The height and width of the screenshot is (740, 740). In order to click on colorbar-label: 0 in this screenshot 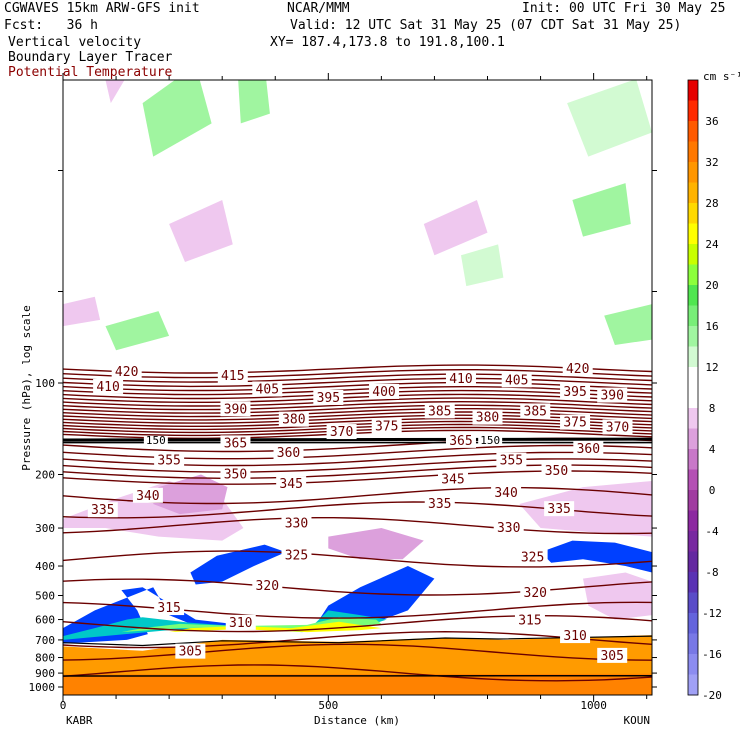, I will do `click(712, 490)`.